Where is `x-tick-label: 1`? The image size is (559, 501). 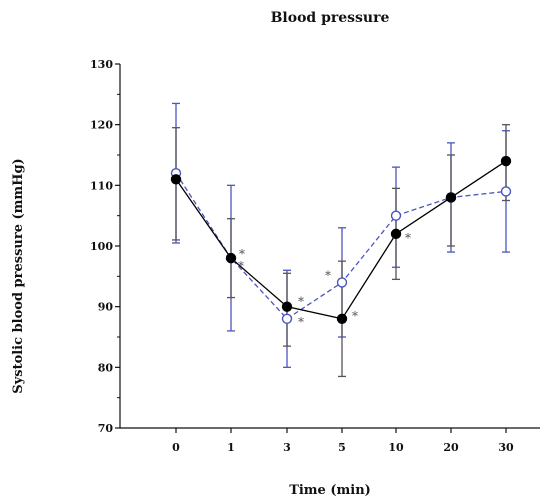
x-tick-label: 1 is located at coordinates (231, 447).